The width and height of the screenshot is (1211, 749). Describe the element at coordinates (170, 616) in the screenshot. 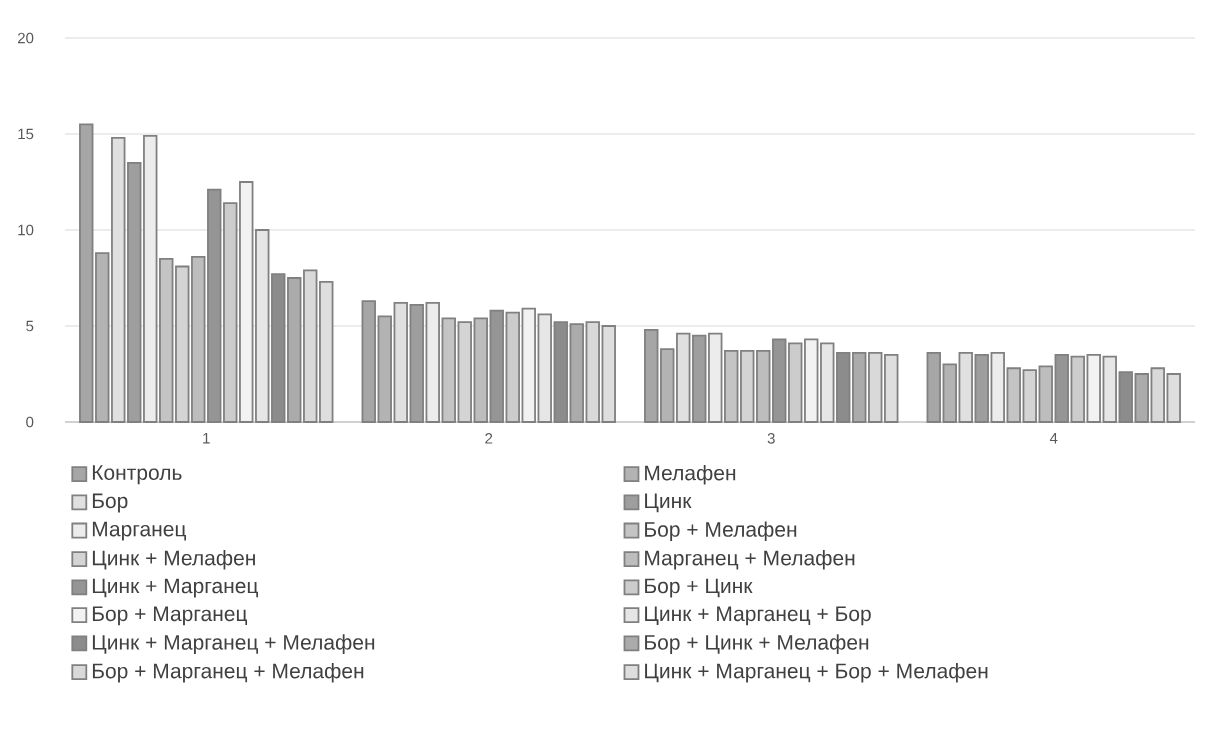

I see `legend-label: Бор + Марганец` at that location.